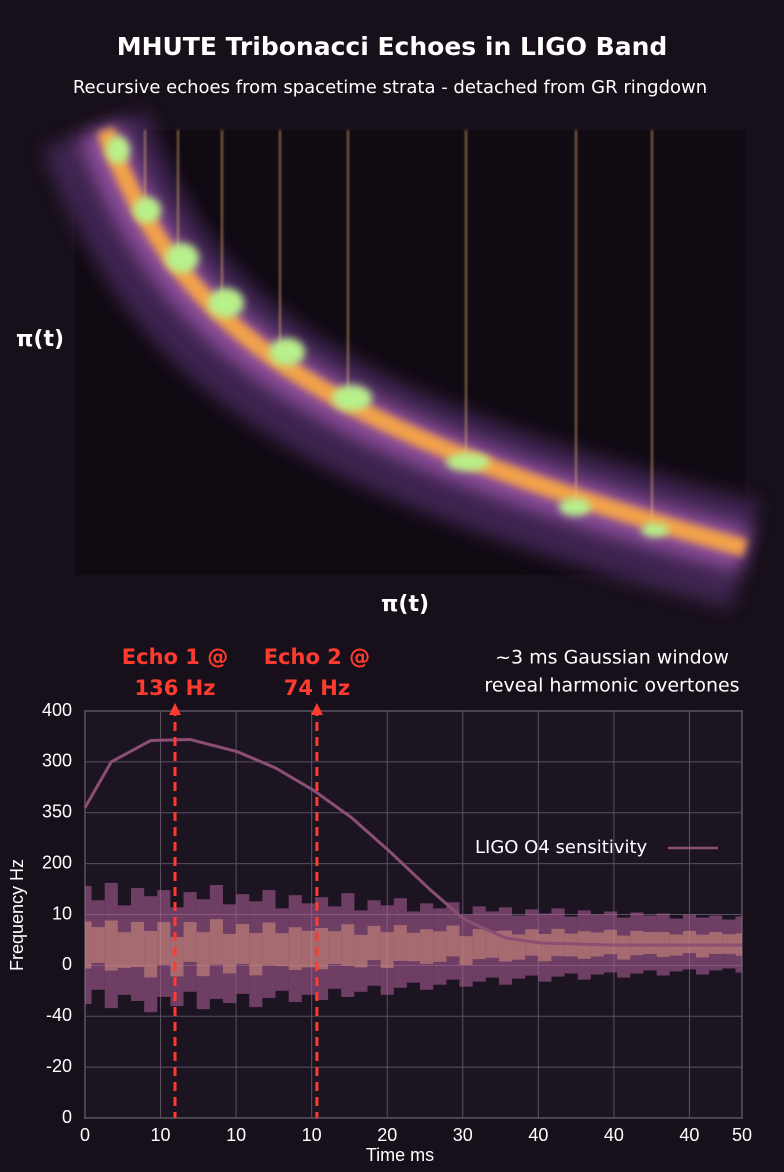  What do you see at coordinates (561, 847) in the screenshot?
I see `legend-label: LIGO O4 sensitivity` at bounding box center [561, 847].